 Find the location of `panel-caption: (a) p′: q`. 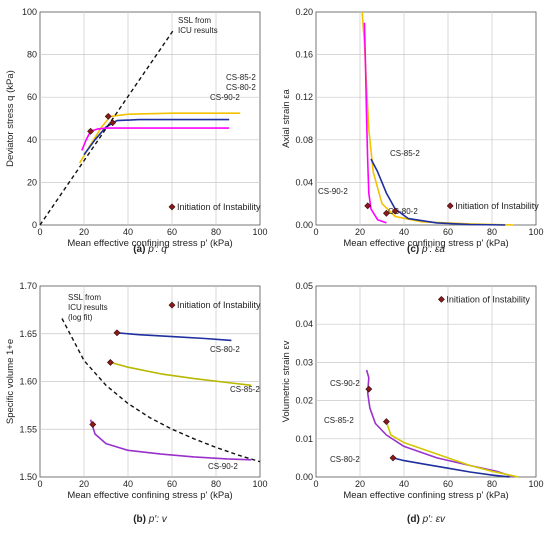

panel-caption: (a) p′: q is located at coordinates (150, 249).